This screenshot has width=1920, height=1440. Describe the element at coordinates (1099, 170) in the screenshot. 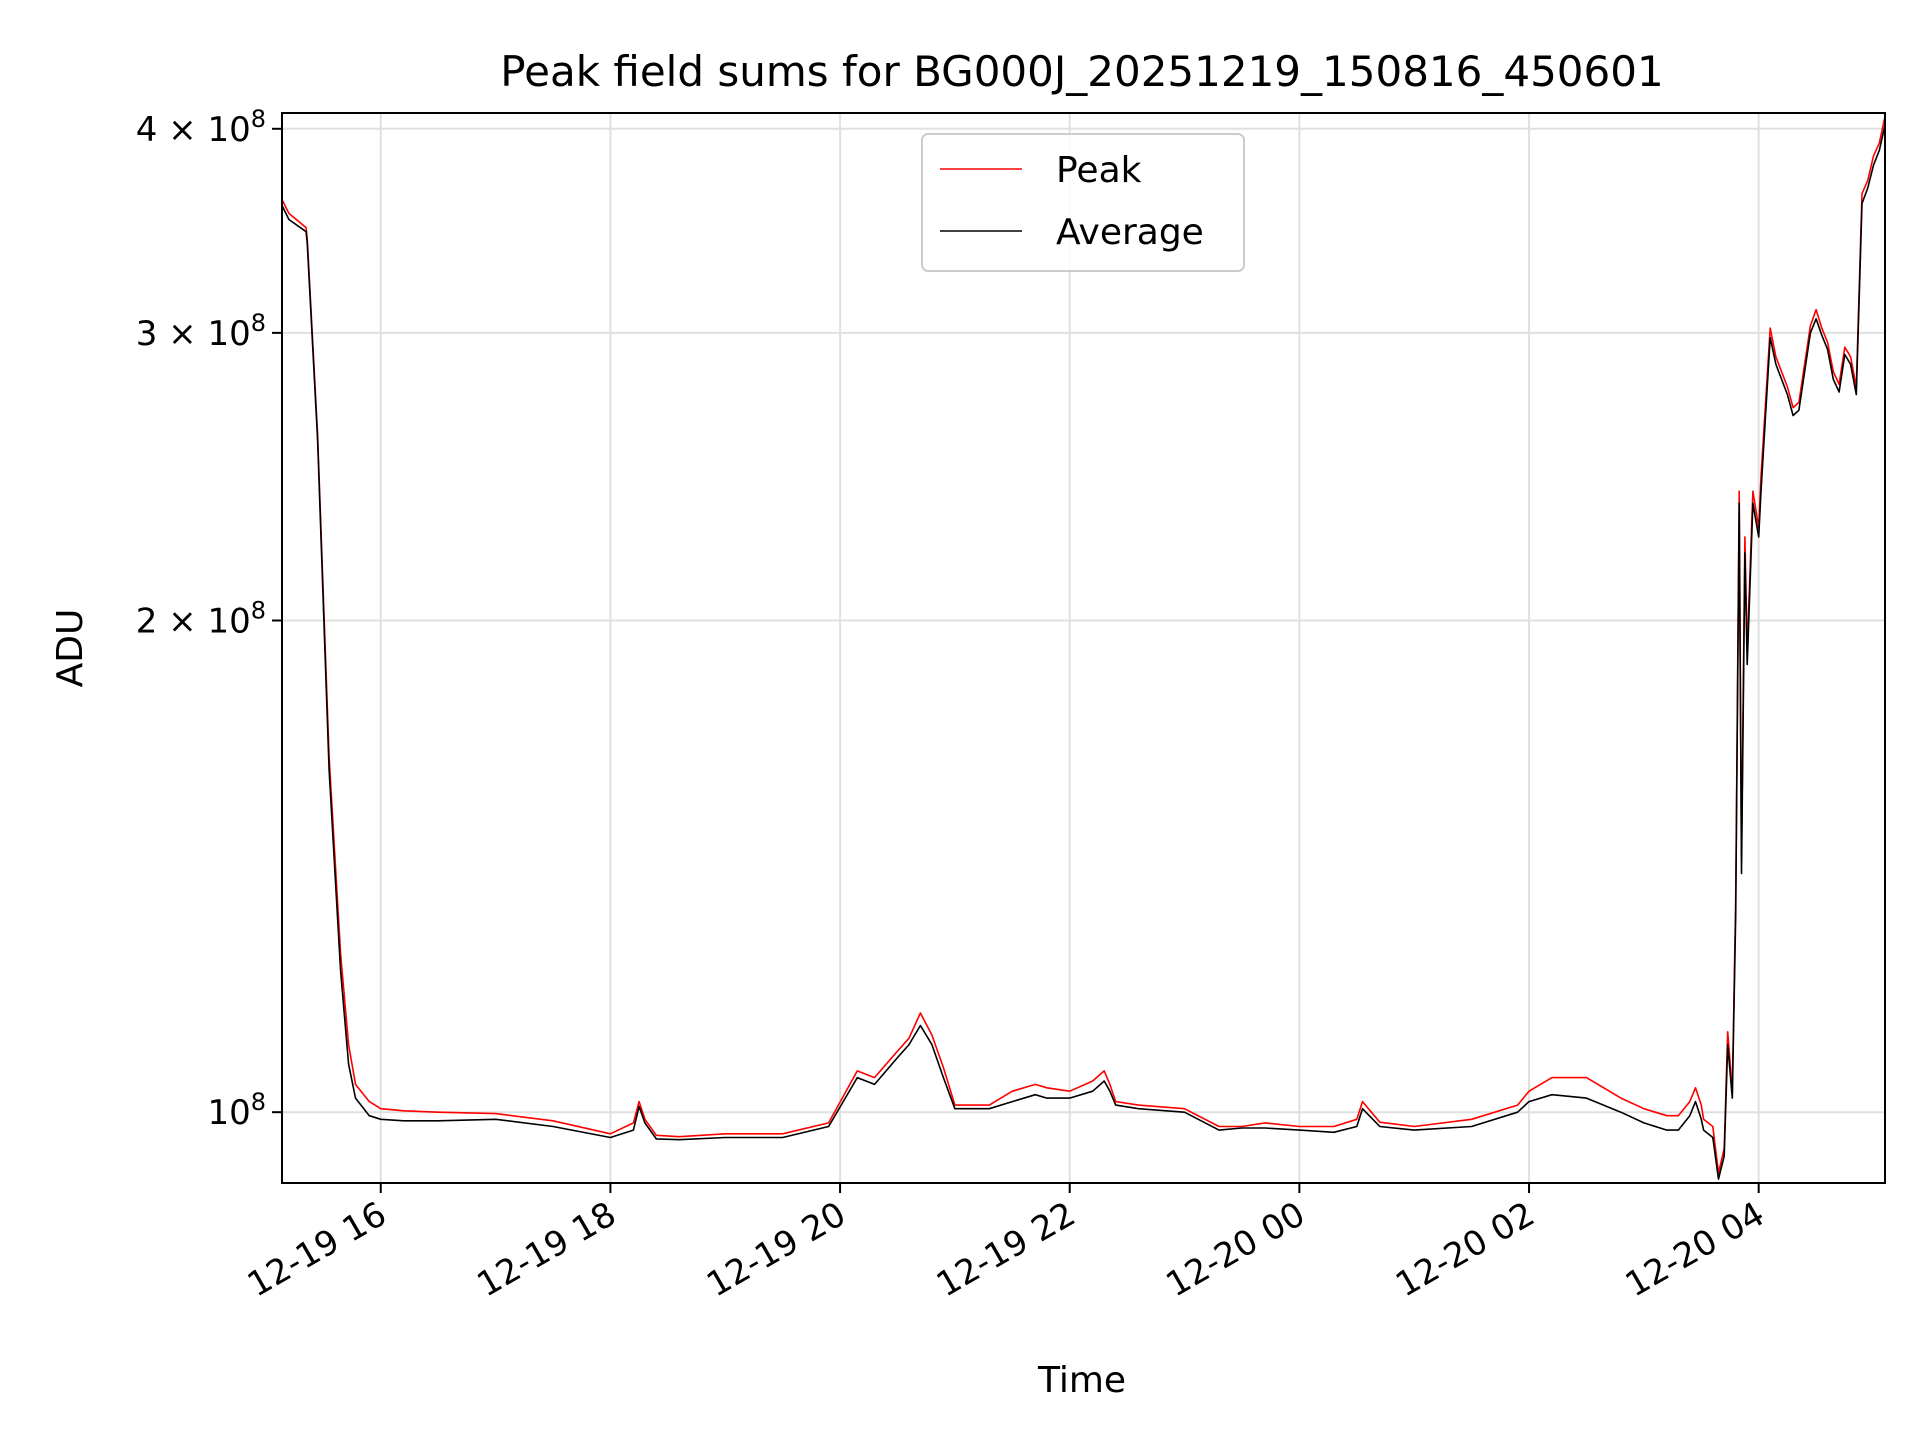

I see `legend-label-peak: Peak` at that location.